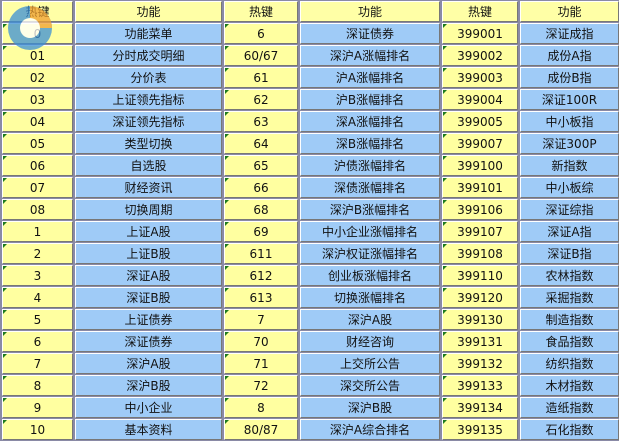 The width and height of the screenshot is (619, 441). I want to click on hotkey-cell: 399003, so click(480, 77).